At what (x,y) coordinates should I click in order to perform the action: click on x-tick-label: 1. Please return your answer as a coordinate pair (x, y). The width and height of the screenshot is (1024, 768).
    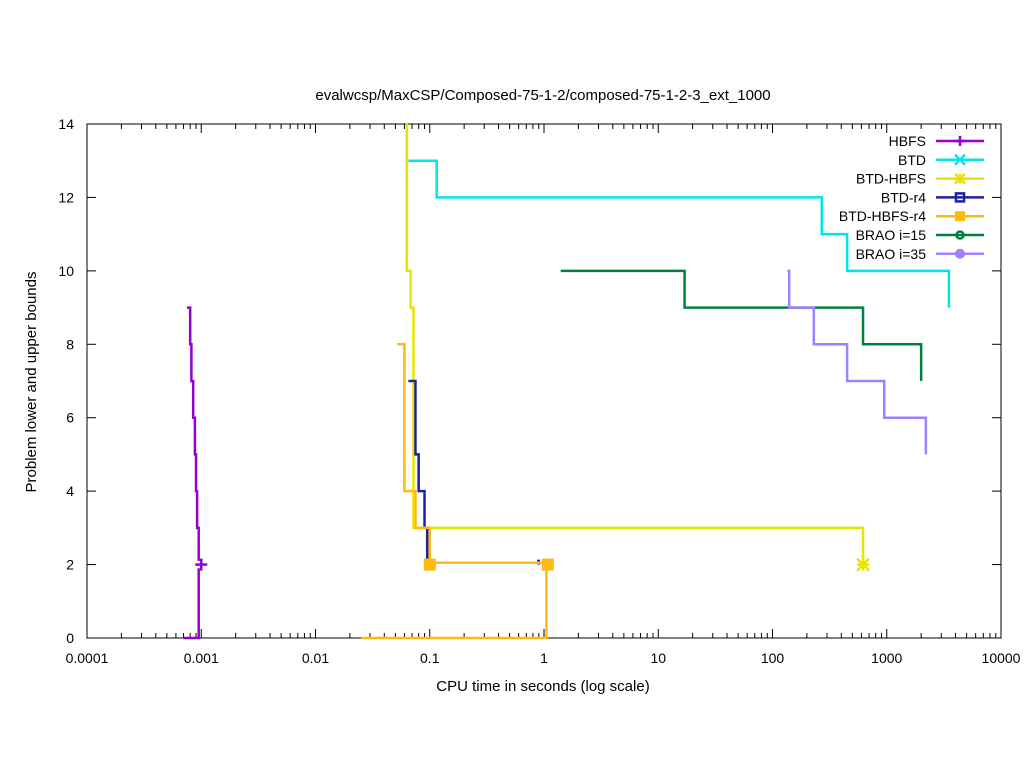
    Looking at the image, I should click on (544, 658).